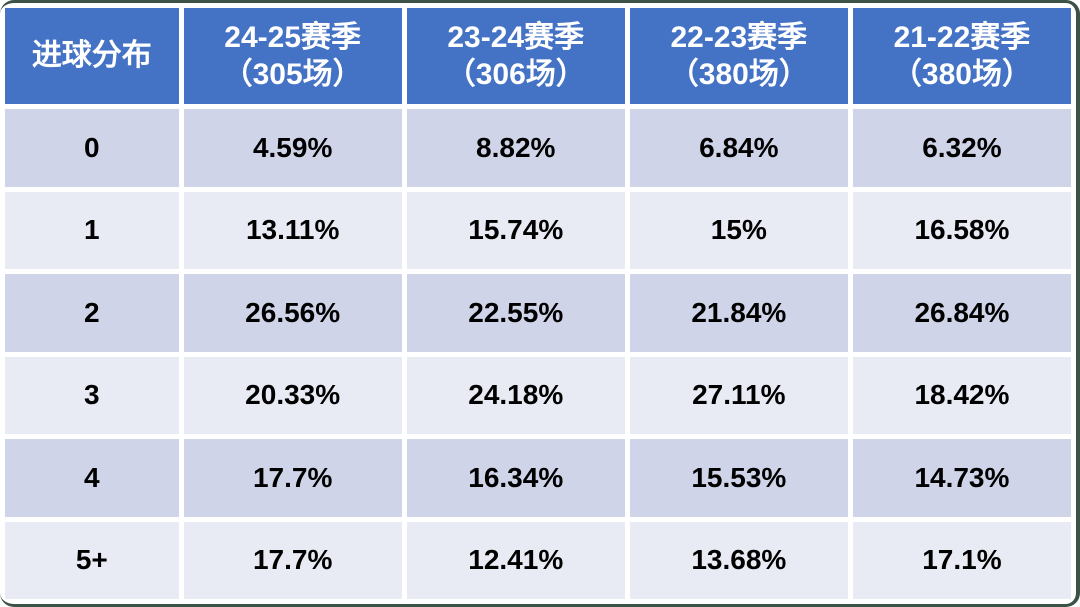 The width and height of the screenshot is (1080, 607). I want to click on value-cell: 6.32%, so click(961, 148).